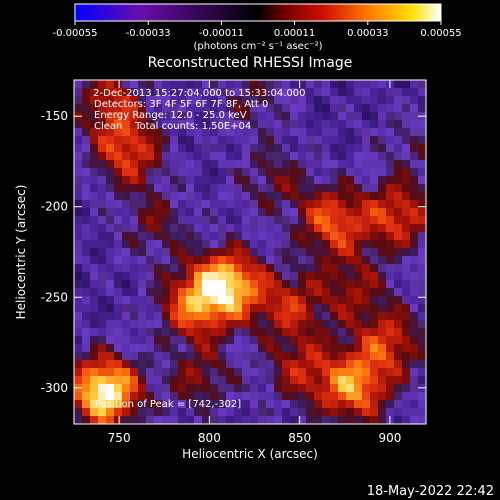 The width and height of the screenshot is (500, 500). Describe the element at coordinates (54, 388) in the screenshot. I see `y-tick-label: -300` at that location.